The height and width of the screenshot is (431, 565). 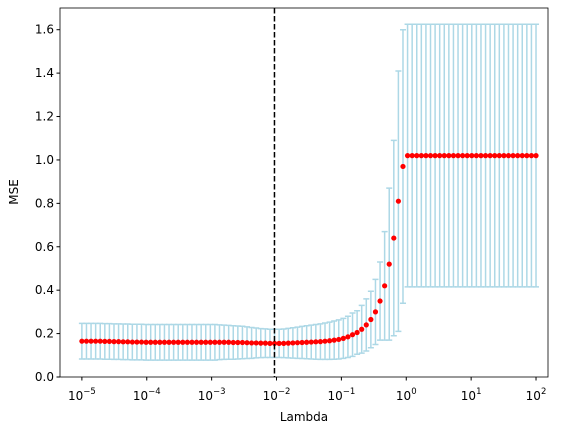 What do you see at coordinates (44, 290) in the screenshot?
I see `y-tick-label: 0.4` at bounding box center [44, 290].